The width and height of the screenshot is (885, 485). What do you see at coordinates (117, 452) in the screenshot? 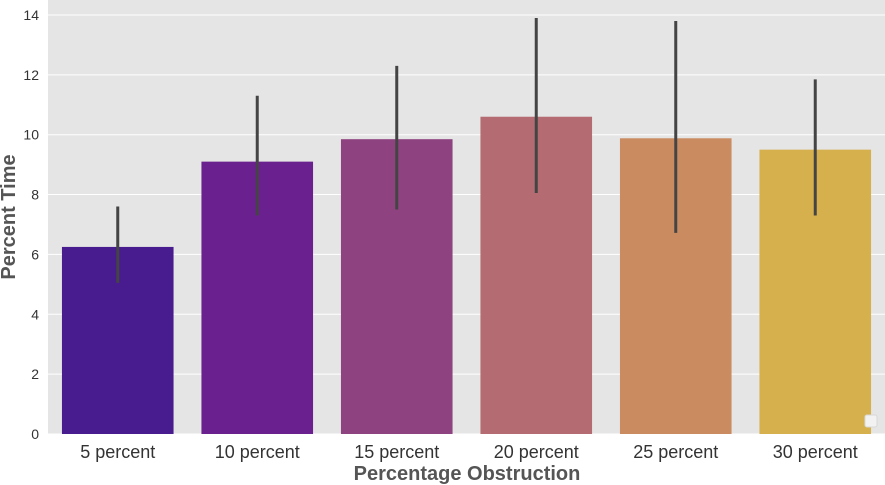
I see `x-tick-label: 5 percent` at bounding box center [117, 452].